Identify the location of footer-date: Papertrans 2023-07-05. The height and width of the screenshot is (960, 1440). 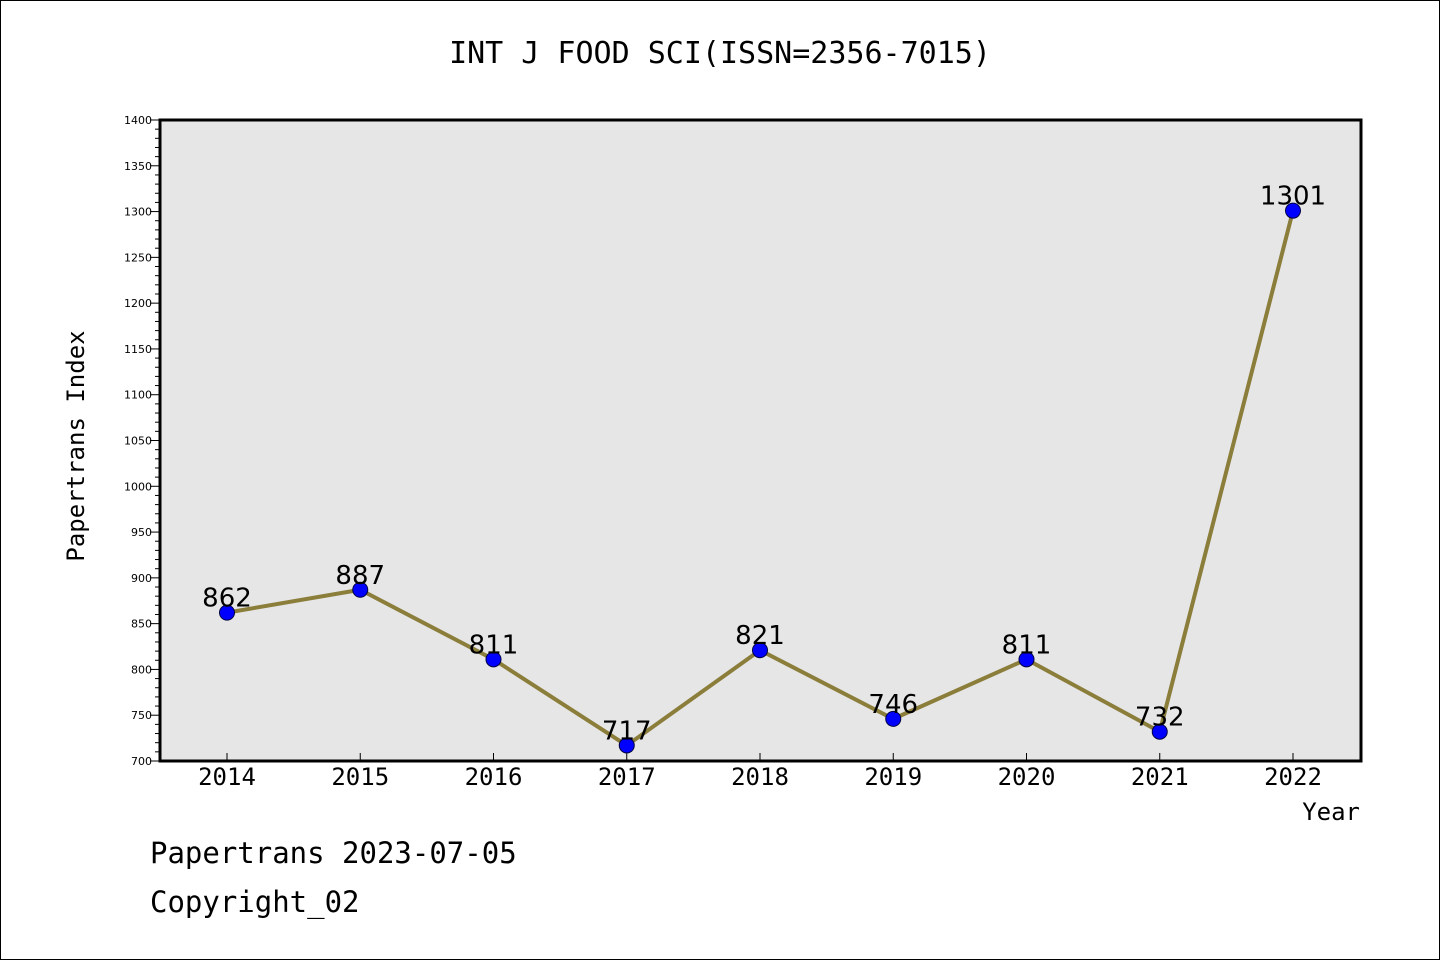
(333, 853).